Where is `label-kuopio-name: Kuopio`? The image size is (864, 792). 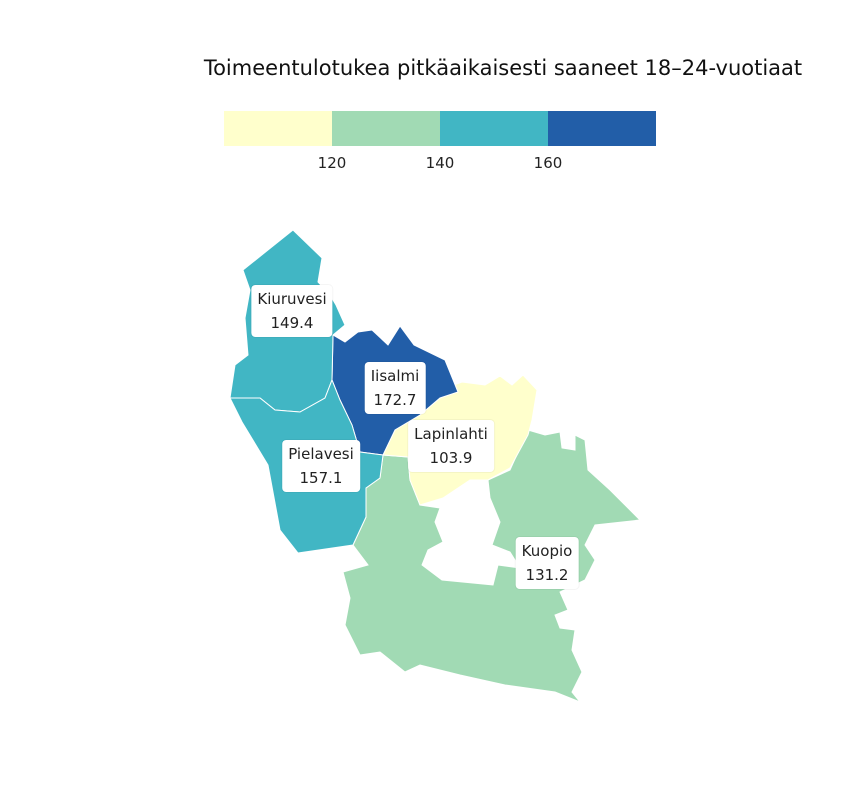 label-kuopio-name: Kuopio is located at coordinates (547, 551).